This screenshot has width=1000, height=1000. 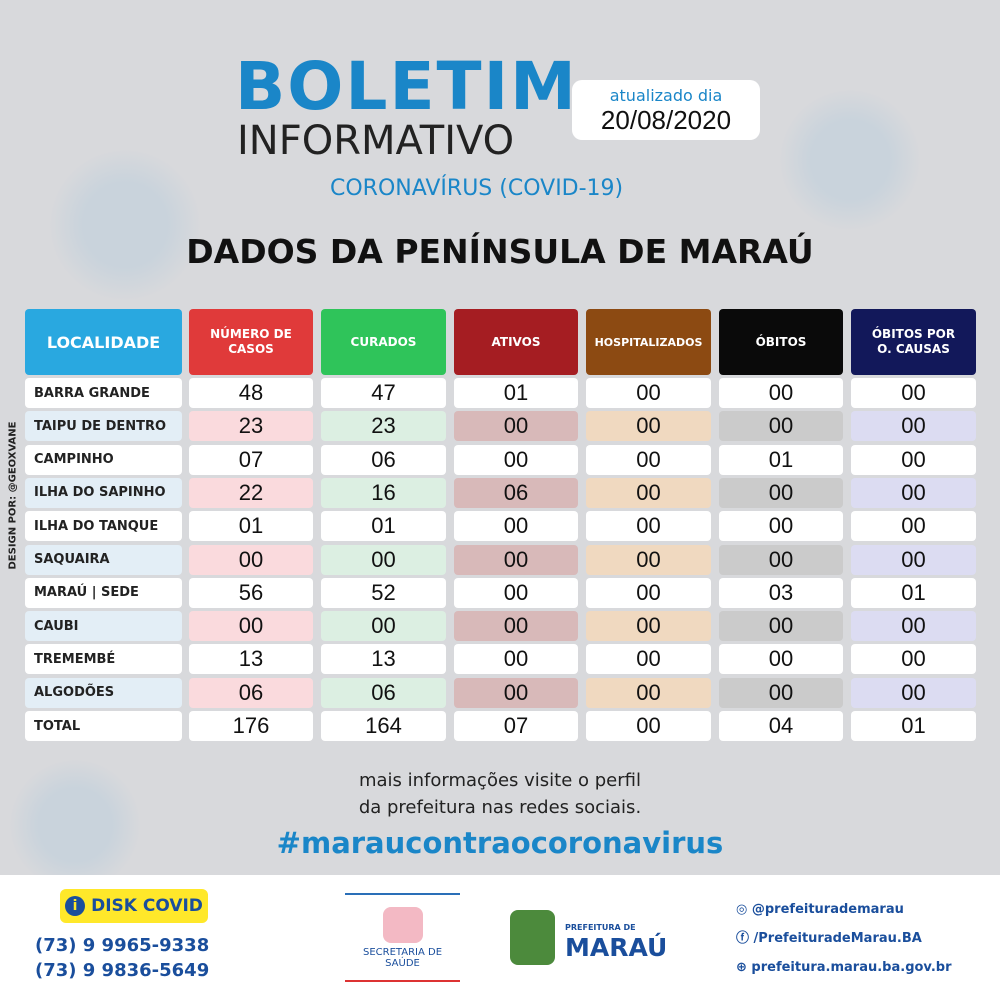 I want to click on heading: DADOS DA PENÍNSULA DE MARAÚ, so click(x=500, y=251).